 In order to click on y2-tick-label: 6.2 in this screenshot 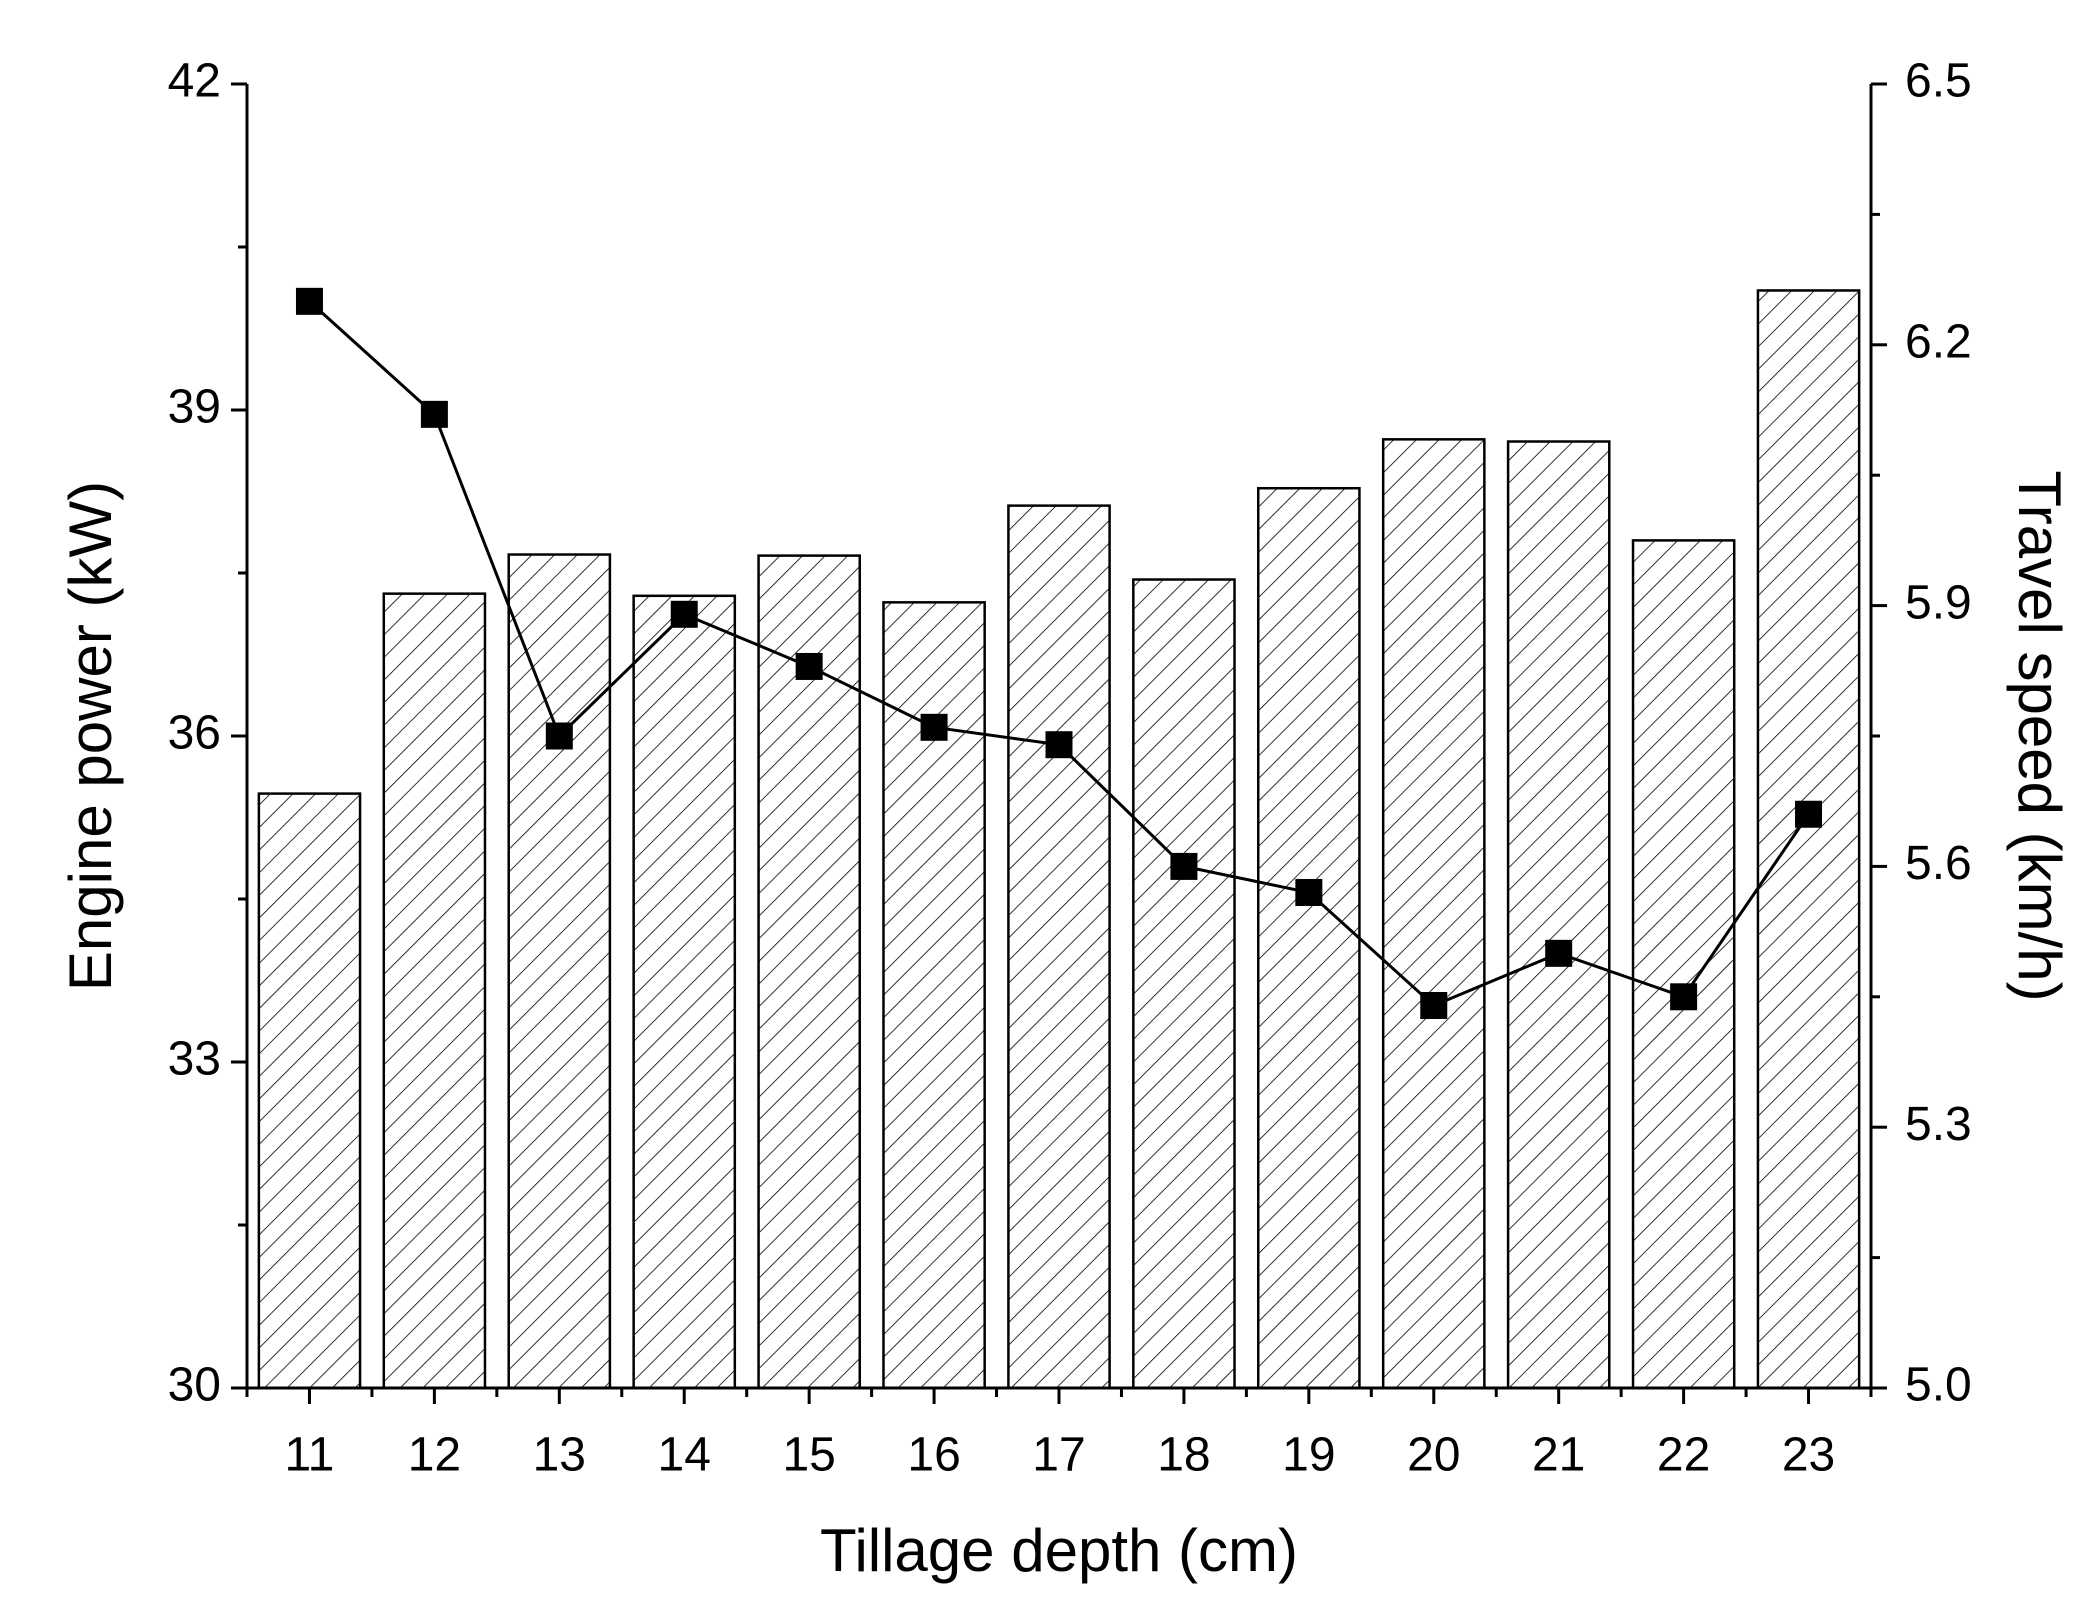, I will do `click(1938, 341)`.